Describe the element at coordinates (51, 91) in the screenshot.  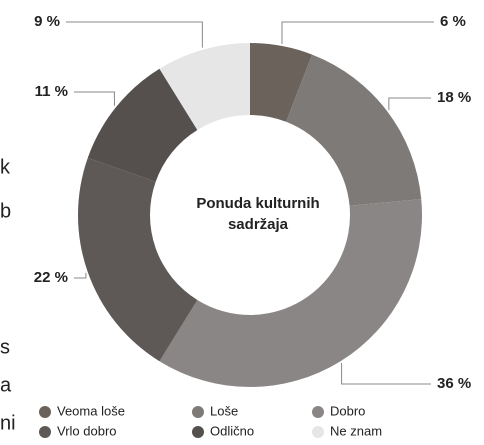
I see `data-label: 11 %` at that location.